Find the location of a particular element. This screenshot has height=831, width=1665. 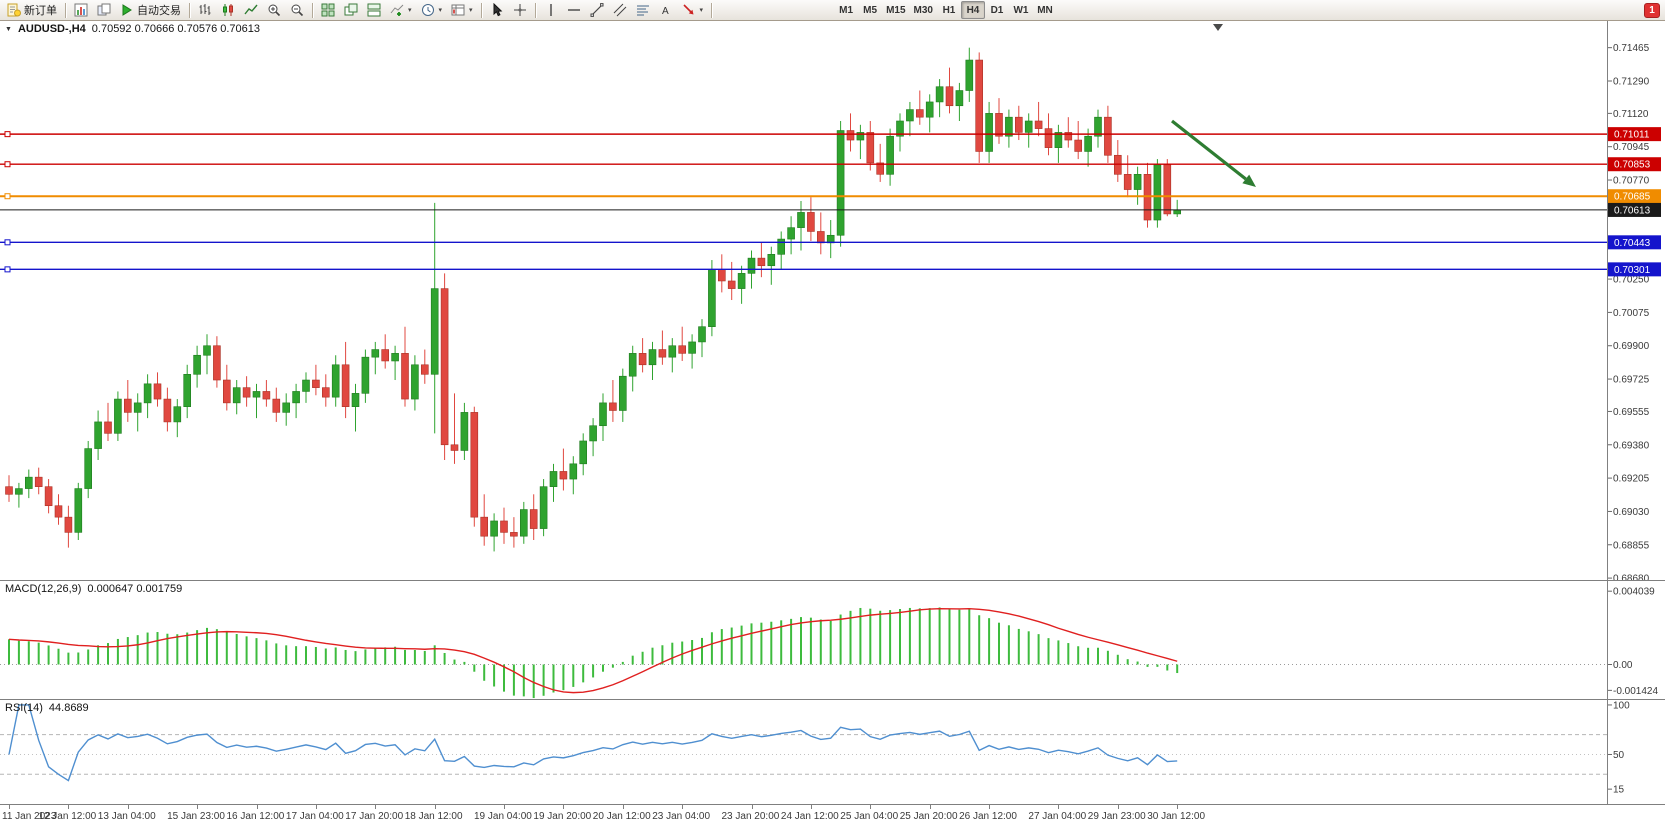

trendline-icon is located at coordinates (597, 10).